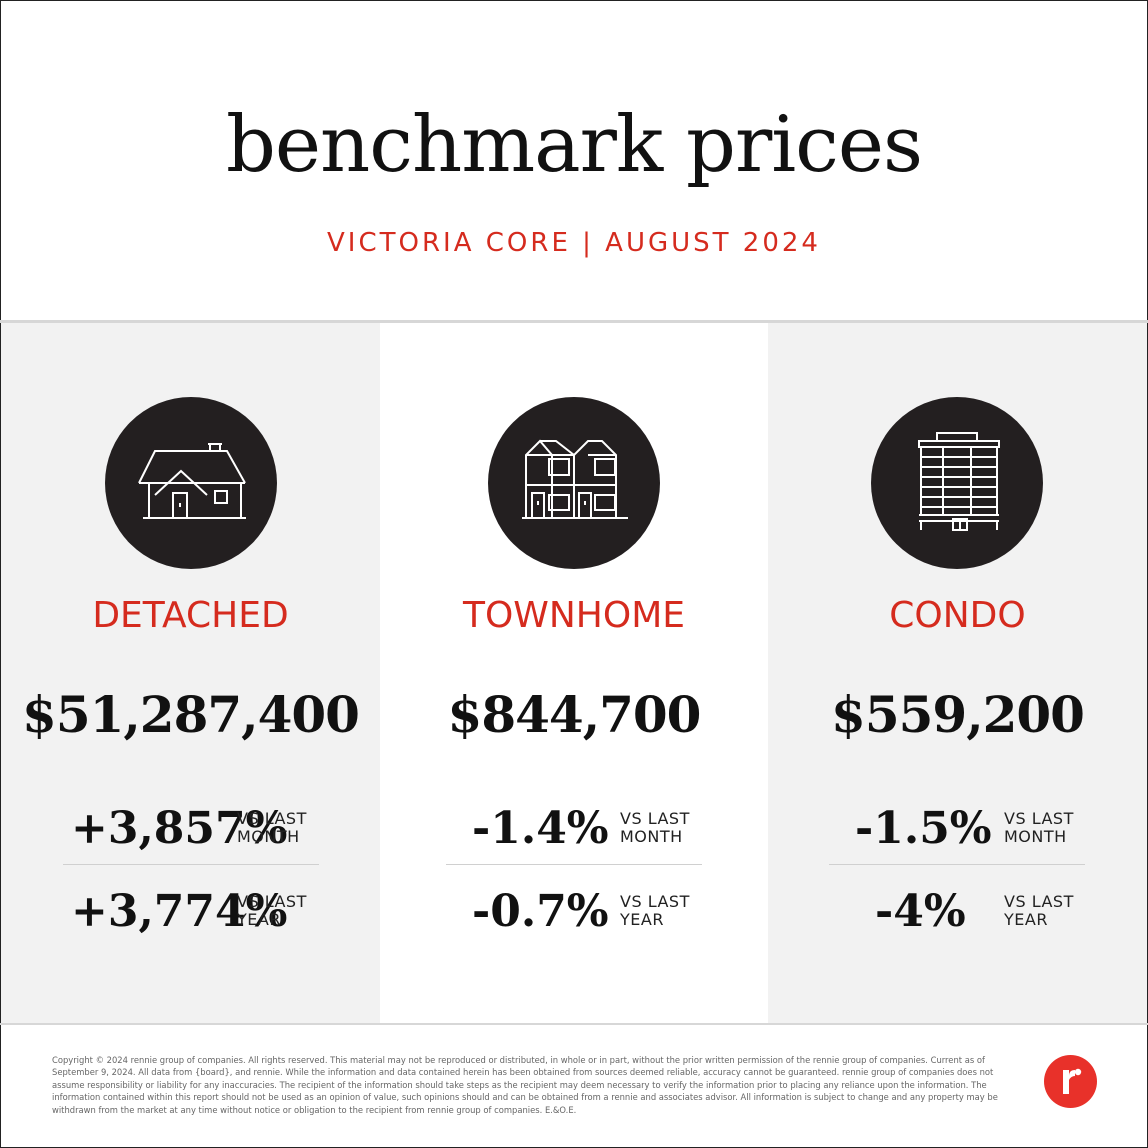  I want to click on detached-label: DETACHED, so click(190, 615).